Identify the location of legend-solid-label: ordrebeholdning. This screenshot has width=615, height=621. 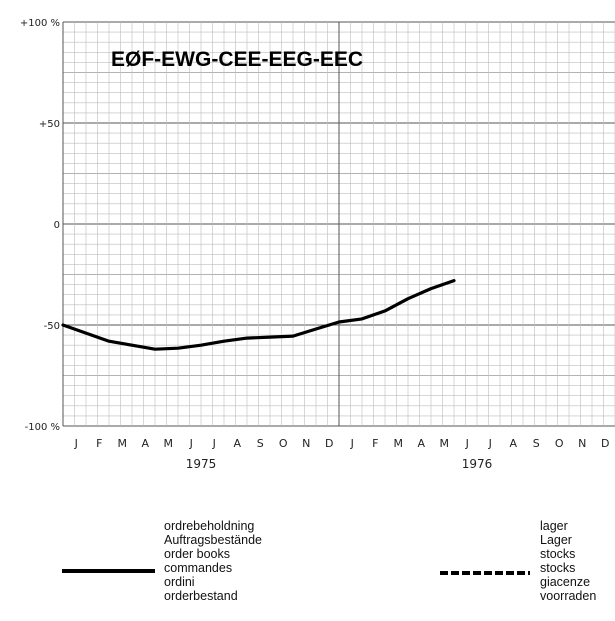
(209, 526).